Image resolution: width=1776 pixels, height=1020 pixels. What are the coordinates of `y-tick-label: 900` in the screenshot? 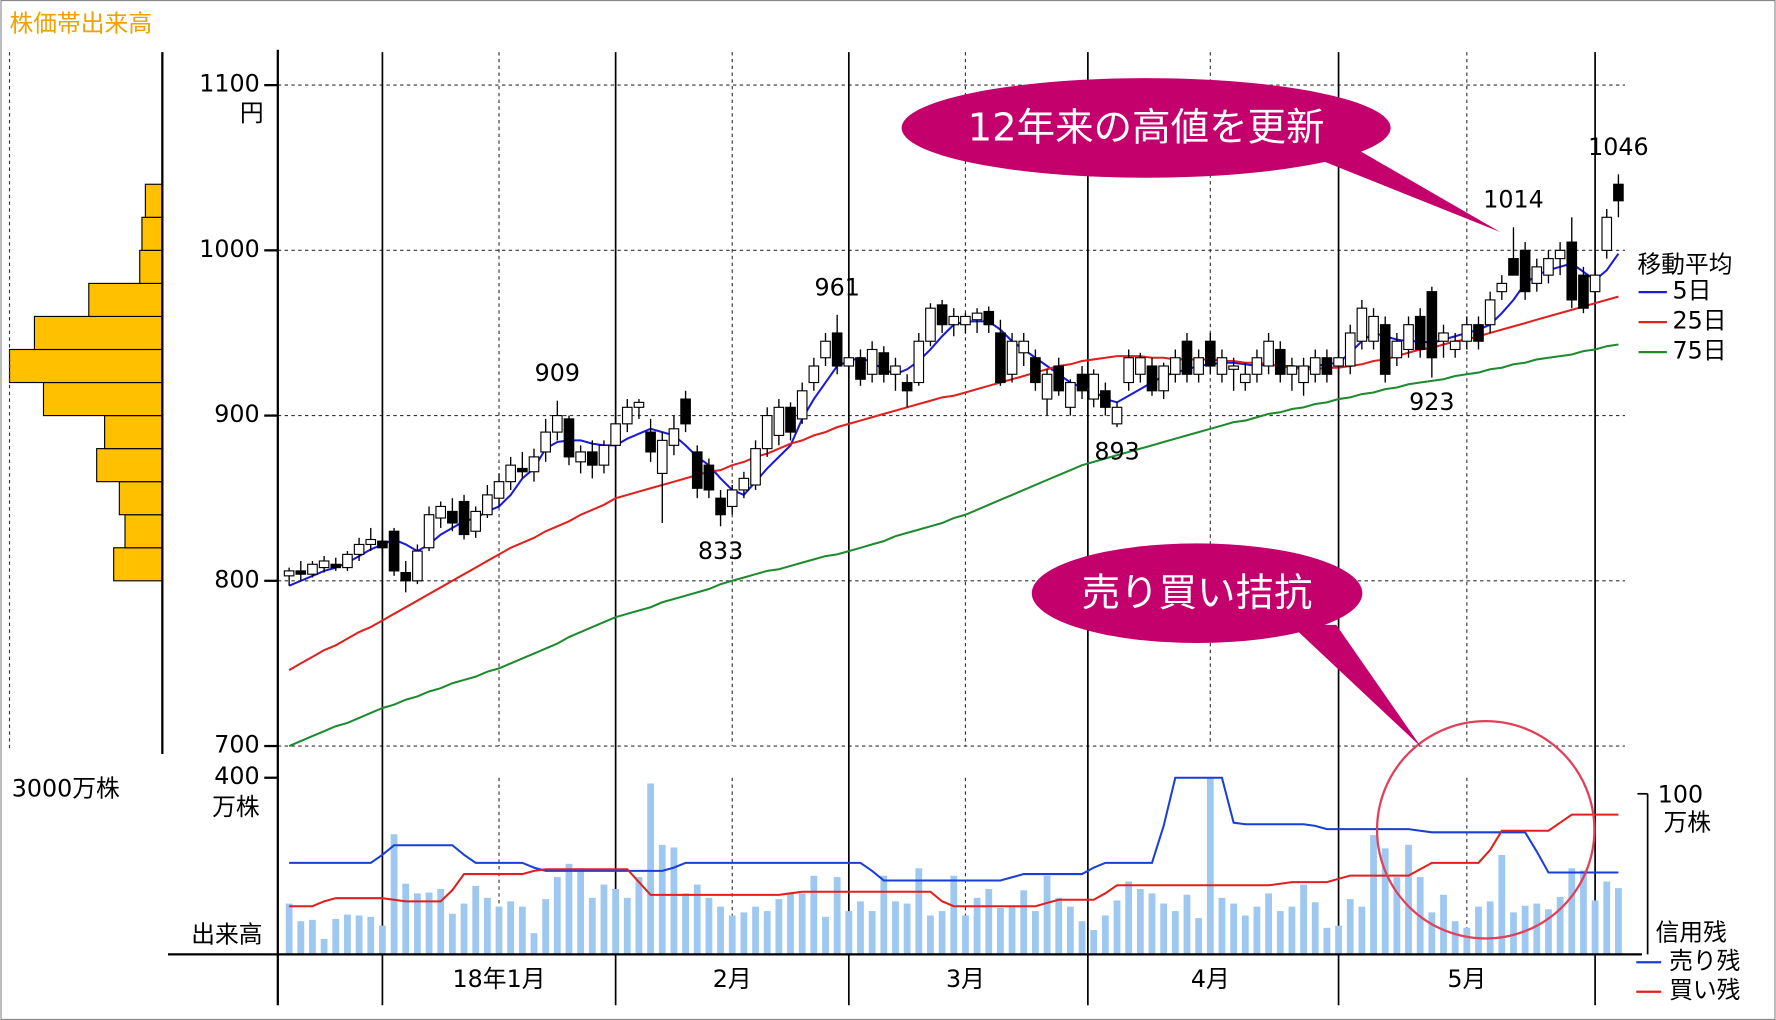 It's located at (236, 414).